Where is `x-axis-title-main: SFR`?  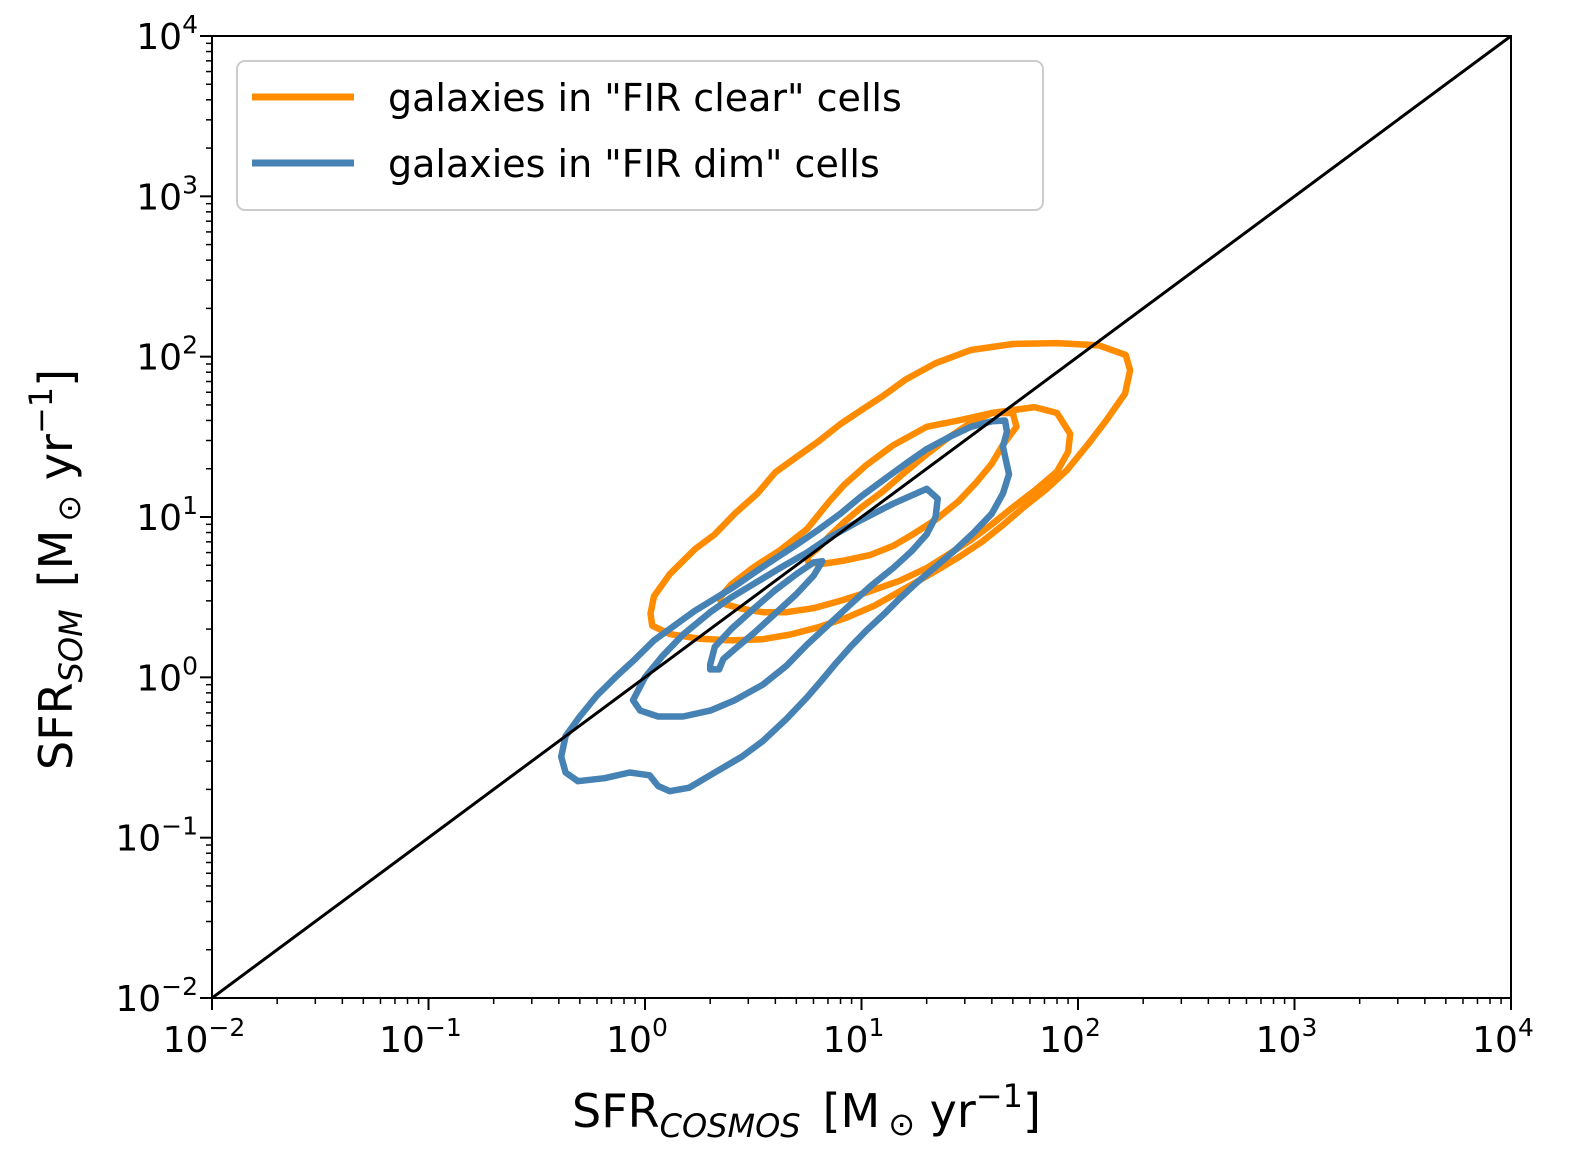 x-axis-title-main: SFR is located at coordinates (616, 1111).